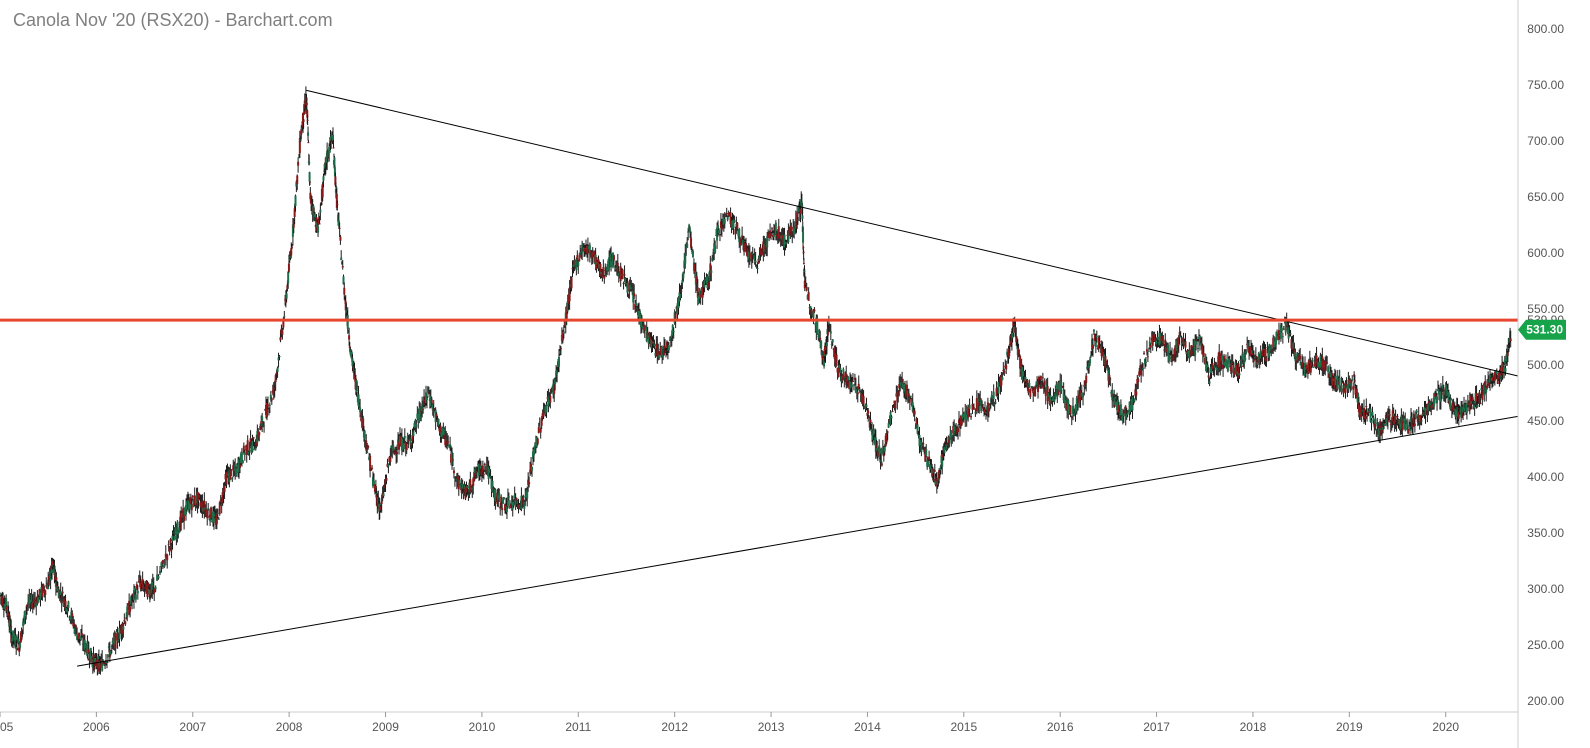 The width and height of the screenshot is (1590, 748). What do you see at coordinates (1545, 533) in the screenshot?
I see `y-tick-label: 350.00` at bounding box center [1545, 533].